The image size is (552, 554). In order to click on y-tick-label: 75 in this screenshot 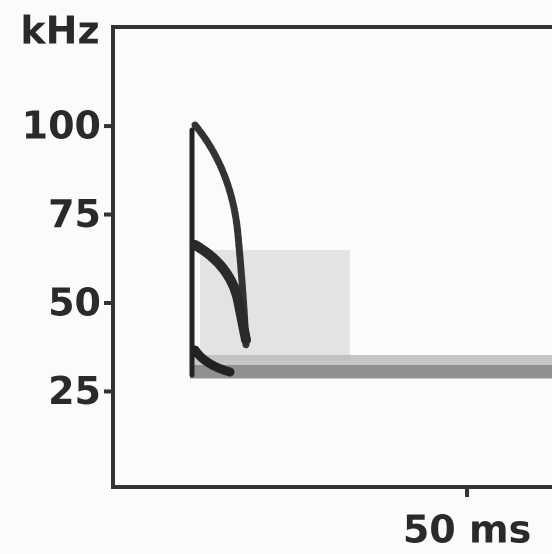, I will do `click(74, 214)`.